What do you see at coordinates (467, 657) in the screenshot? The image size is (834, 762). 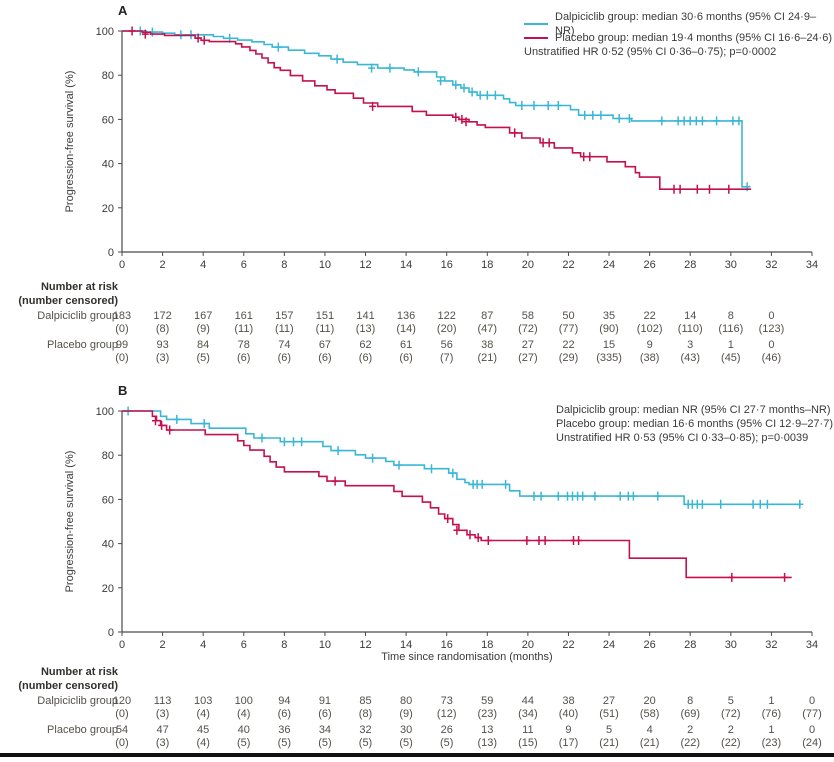 I see `x-axis-title: Time since randomisation (months)` at bounding box center [467, 657].